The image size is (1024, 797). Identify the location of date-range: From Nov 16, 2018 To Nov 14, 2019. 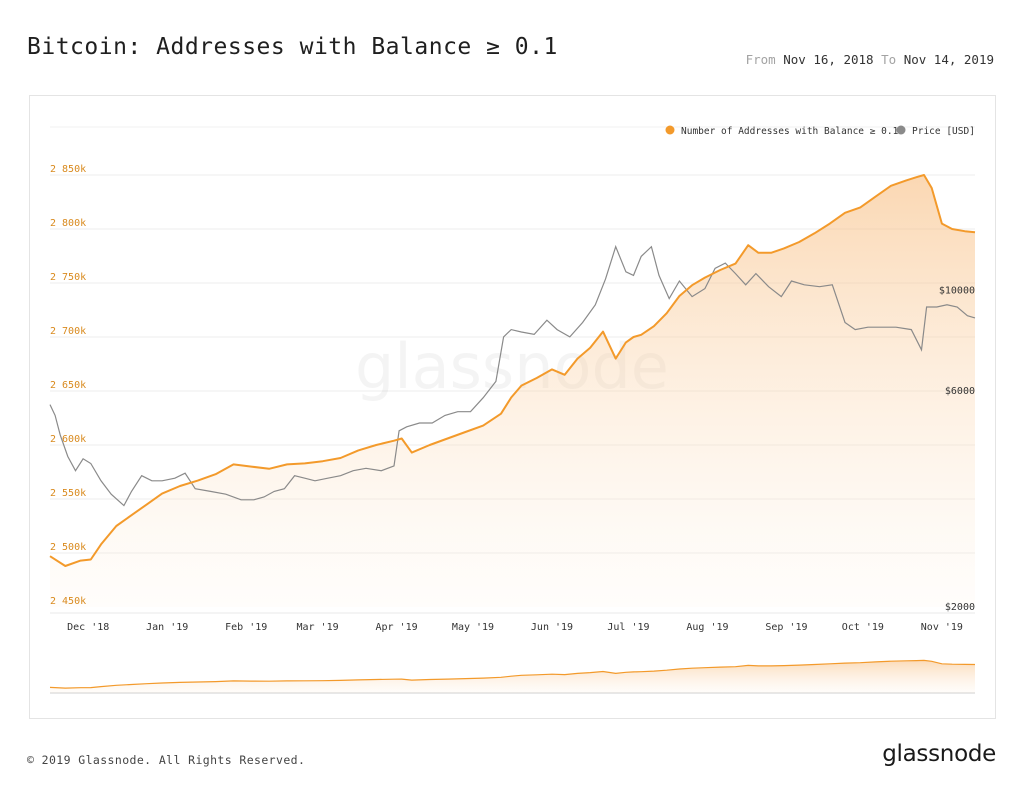
(870, 59).